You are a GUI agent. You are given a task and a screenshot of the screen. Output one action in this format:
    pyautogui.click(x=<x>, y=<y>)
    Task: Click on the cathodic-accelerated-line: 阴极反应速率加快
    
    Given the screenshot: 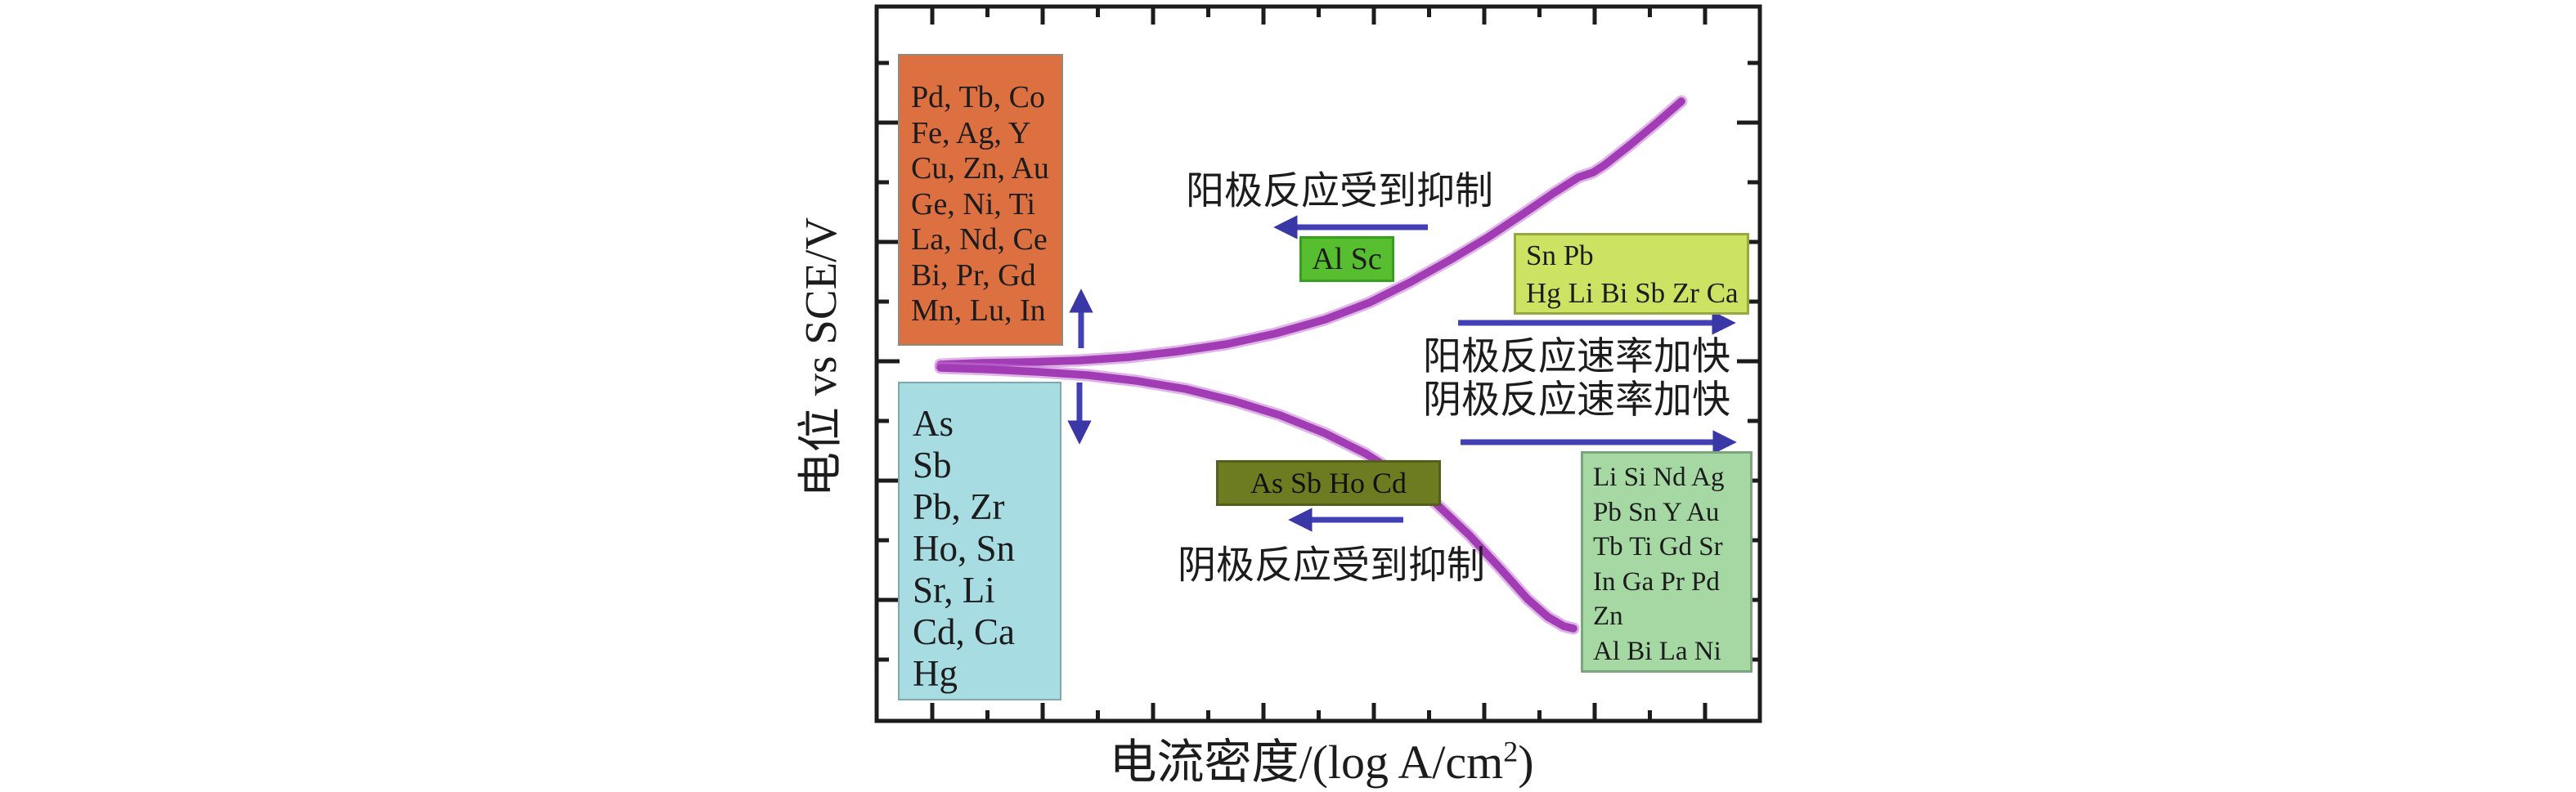 What is the action you would take?
    pyautogui.click(x=1576, y=400)
    